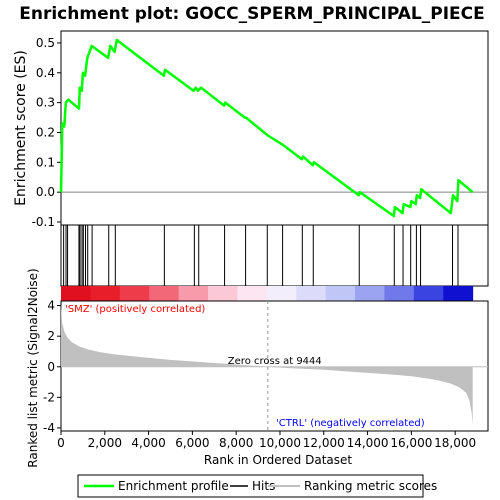  I want to click on metric-y-tick-label: -4, so click(49, 428).